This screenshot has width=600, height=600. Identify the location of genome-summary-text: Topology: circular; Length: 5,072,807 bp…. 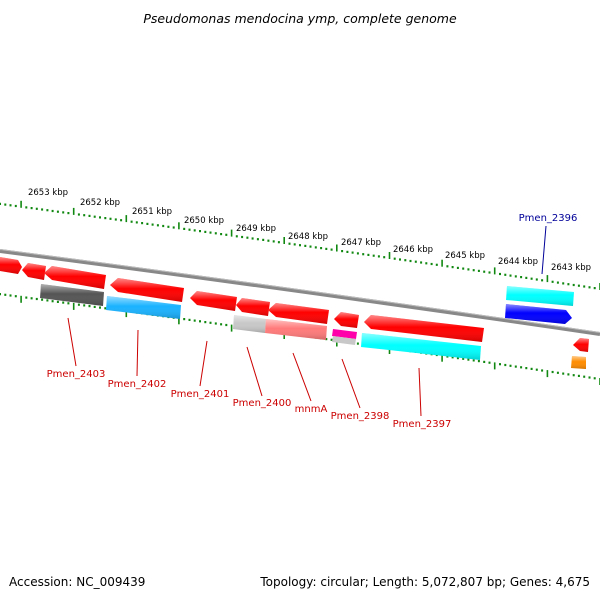
(424, 582).